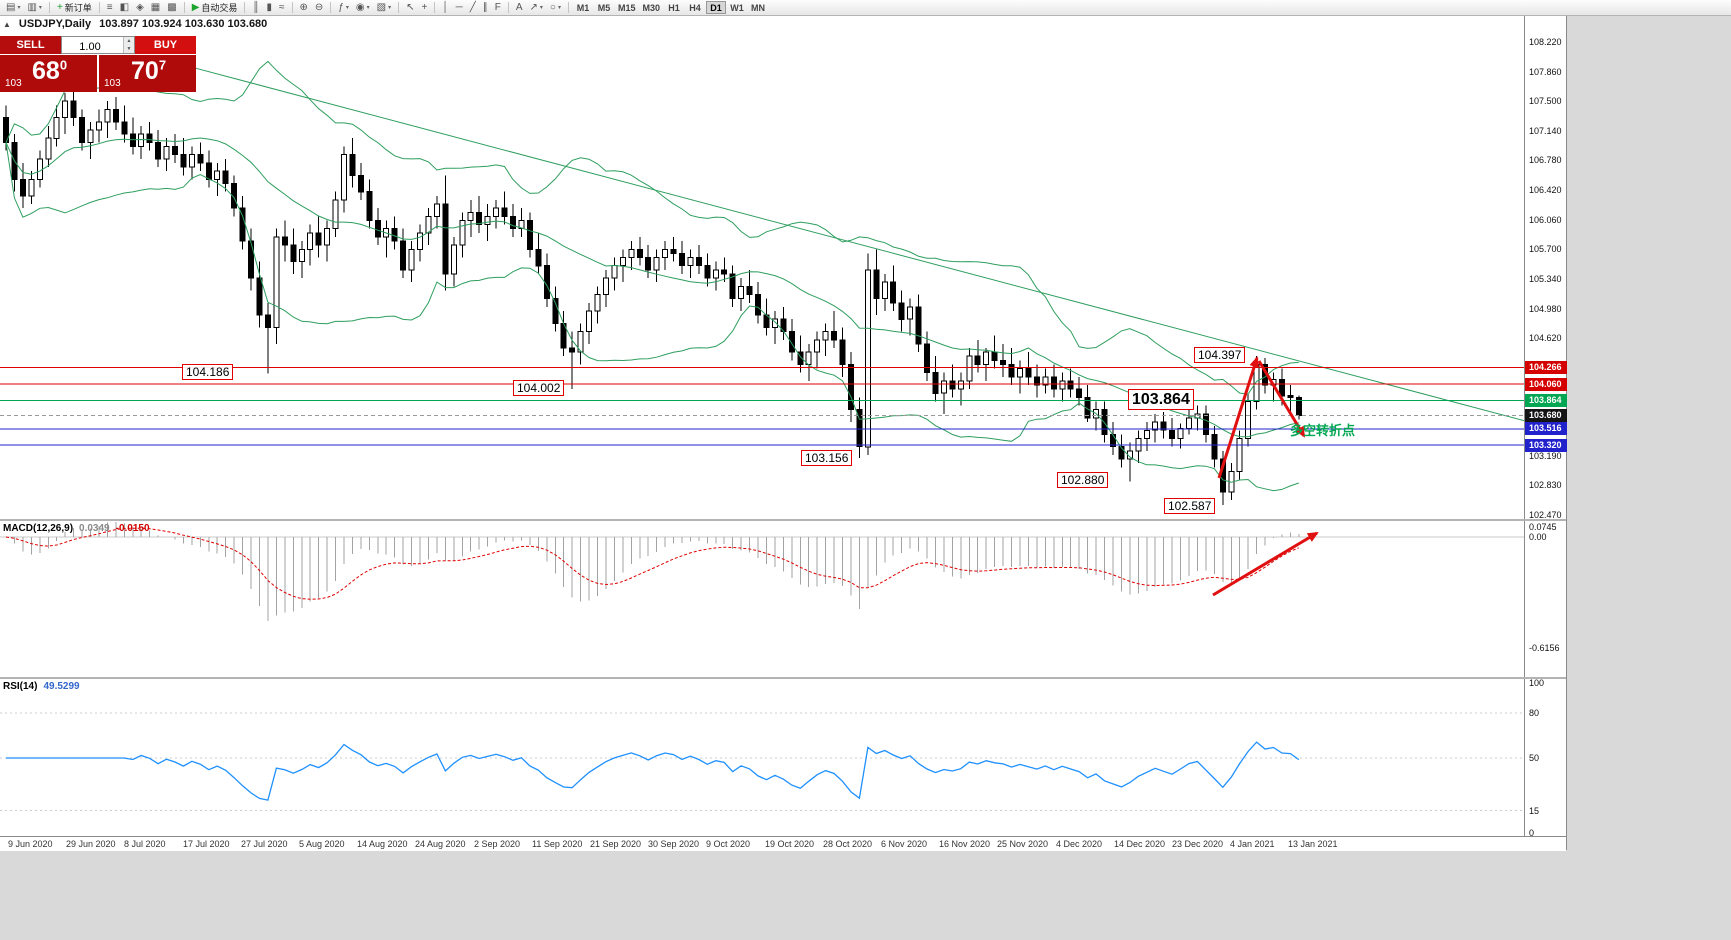  What do you see at coordinates (264, 844) in the screenshot?
I see `time-axis-label: 27 Jul 2020` at bounding box center [264, 844].